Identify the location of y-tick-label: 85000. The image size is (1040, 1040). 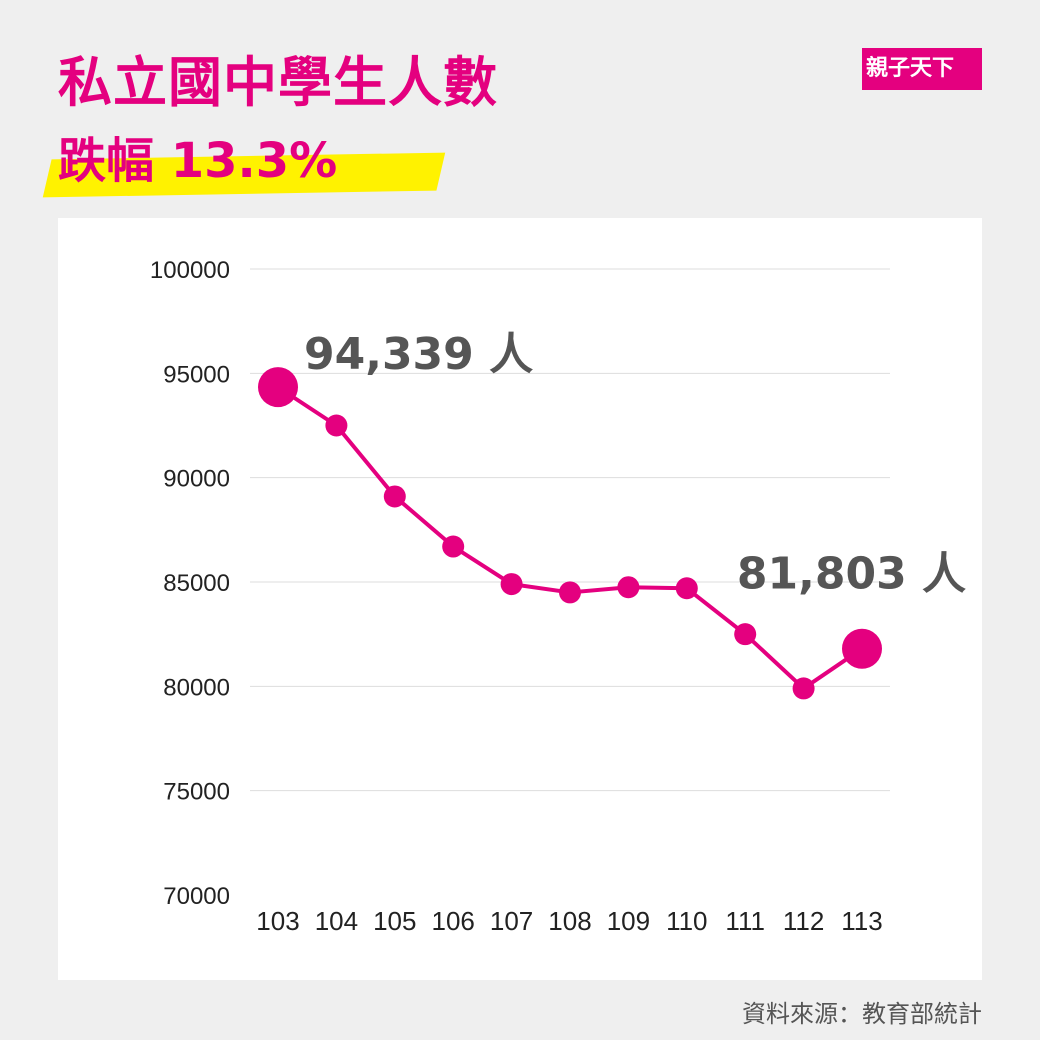
(196, 583).